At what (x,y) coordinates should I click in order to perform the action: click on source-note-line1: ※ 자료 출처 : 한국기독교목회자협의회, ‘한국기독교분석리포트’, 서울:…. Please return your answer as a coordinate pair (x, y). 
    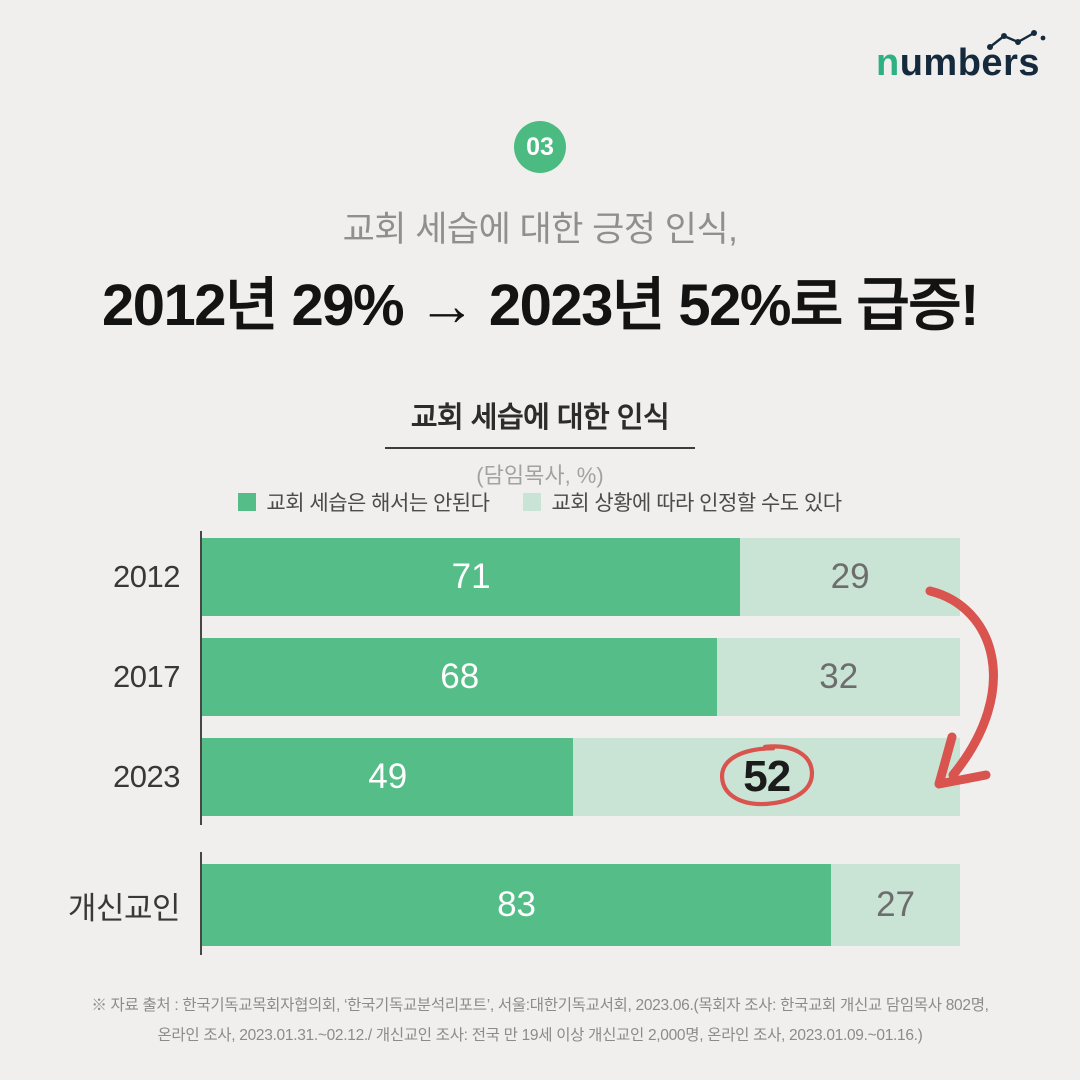
    Looking at the image, I should click on (540, 1005).